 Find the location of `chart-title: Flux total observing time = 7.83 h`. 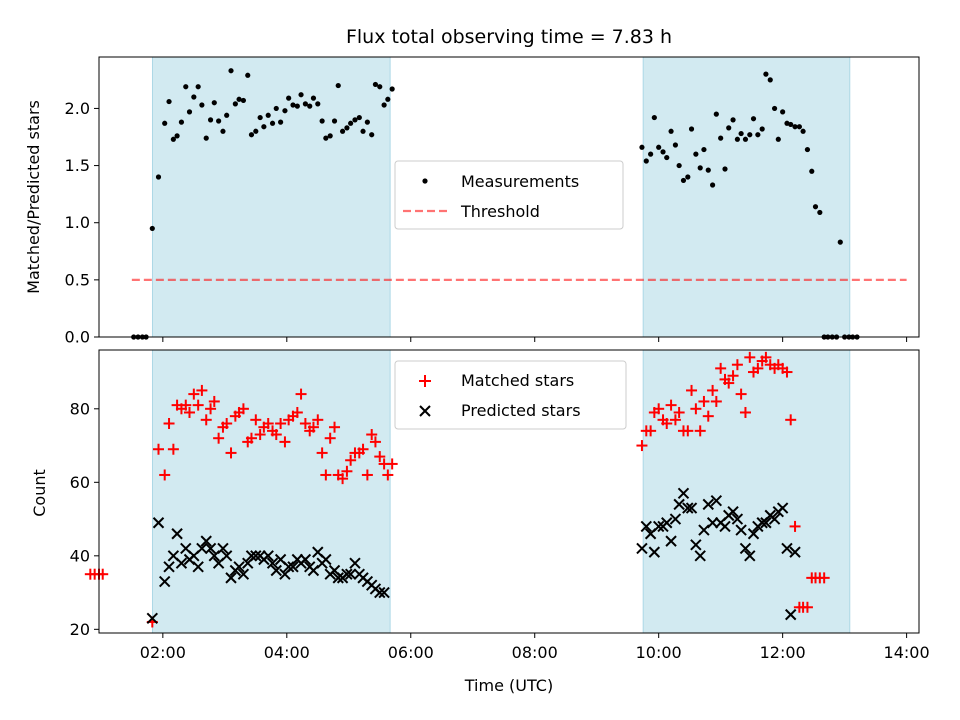

chart-title: Flux total observing time = 7.83 h is located at coordinates (509, 37).